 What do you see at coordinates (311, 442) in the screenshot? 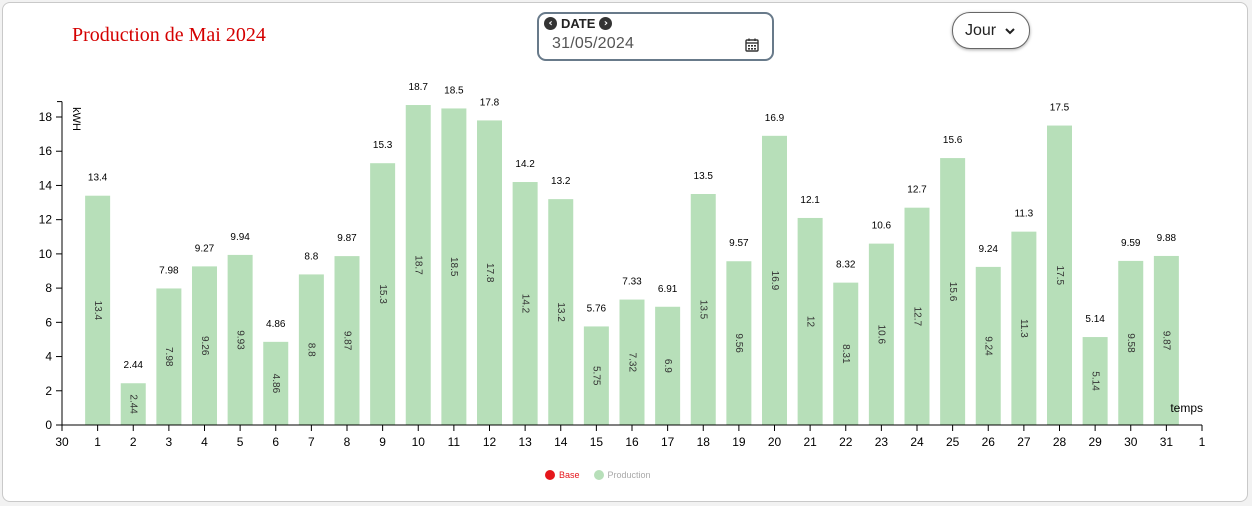
I see `x-tick-label: 7` at bounding box center [311, 442].